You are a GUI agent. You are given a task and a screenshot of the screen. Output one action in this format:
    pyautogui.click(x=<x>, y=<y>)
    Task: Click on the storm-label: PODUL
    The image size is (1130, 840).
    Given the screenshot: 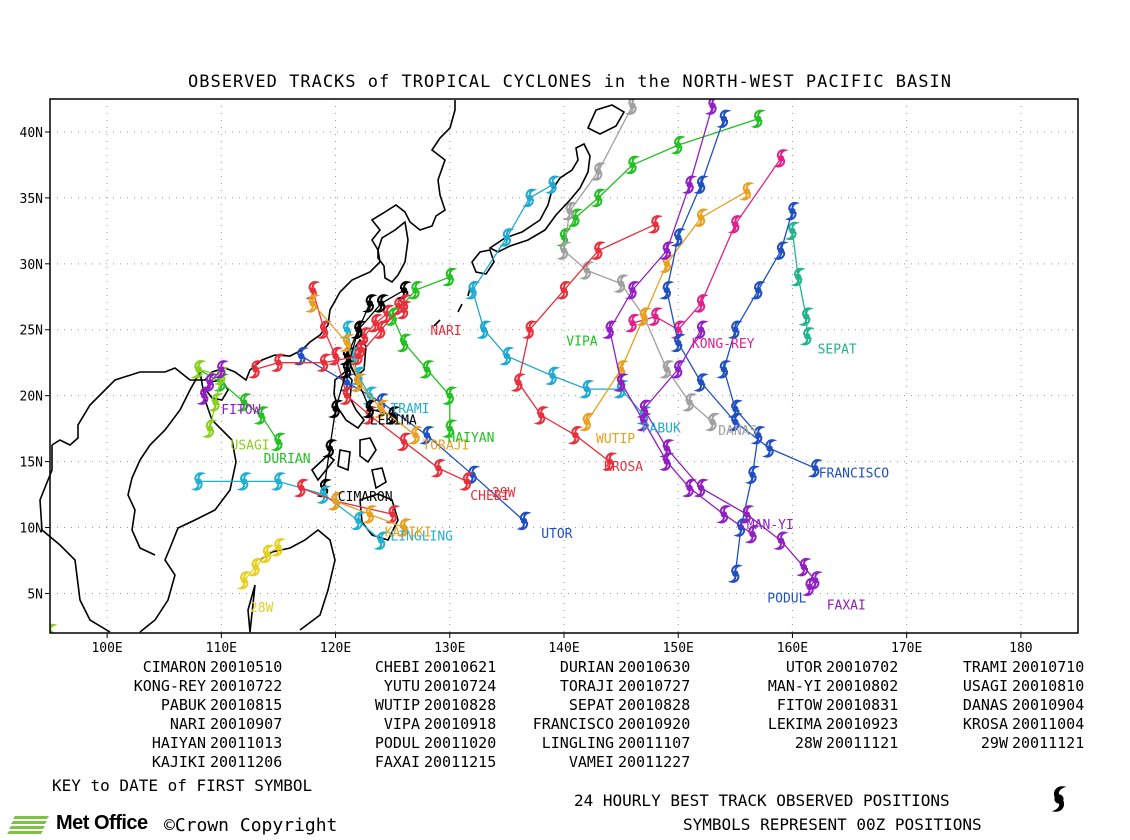 What is the action you would take?
    pyautogui.click(x=786, y=599)
    